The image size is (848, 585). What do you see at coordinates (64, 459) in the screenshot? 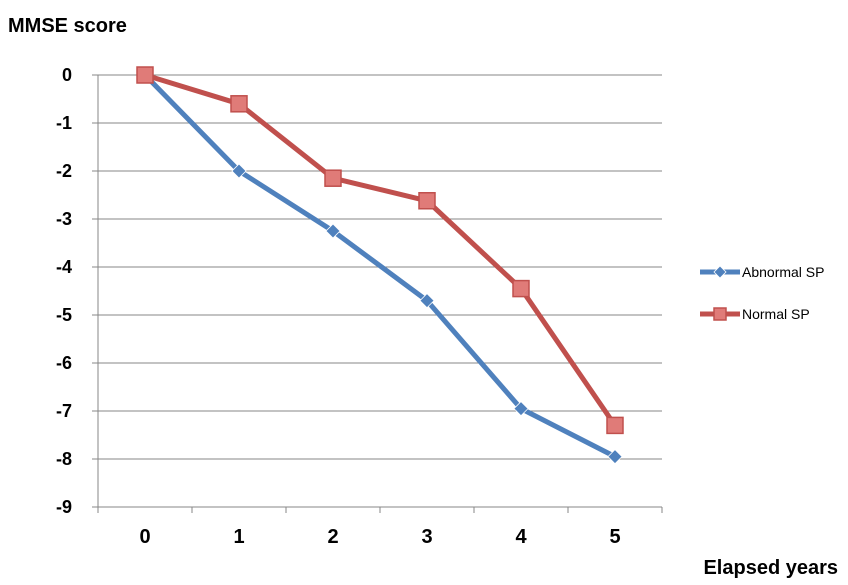
I see `y-tick-label: -8` at bounding box center [64, 459].